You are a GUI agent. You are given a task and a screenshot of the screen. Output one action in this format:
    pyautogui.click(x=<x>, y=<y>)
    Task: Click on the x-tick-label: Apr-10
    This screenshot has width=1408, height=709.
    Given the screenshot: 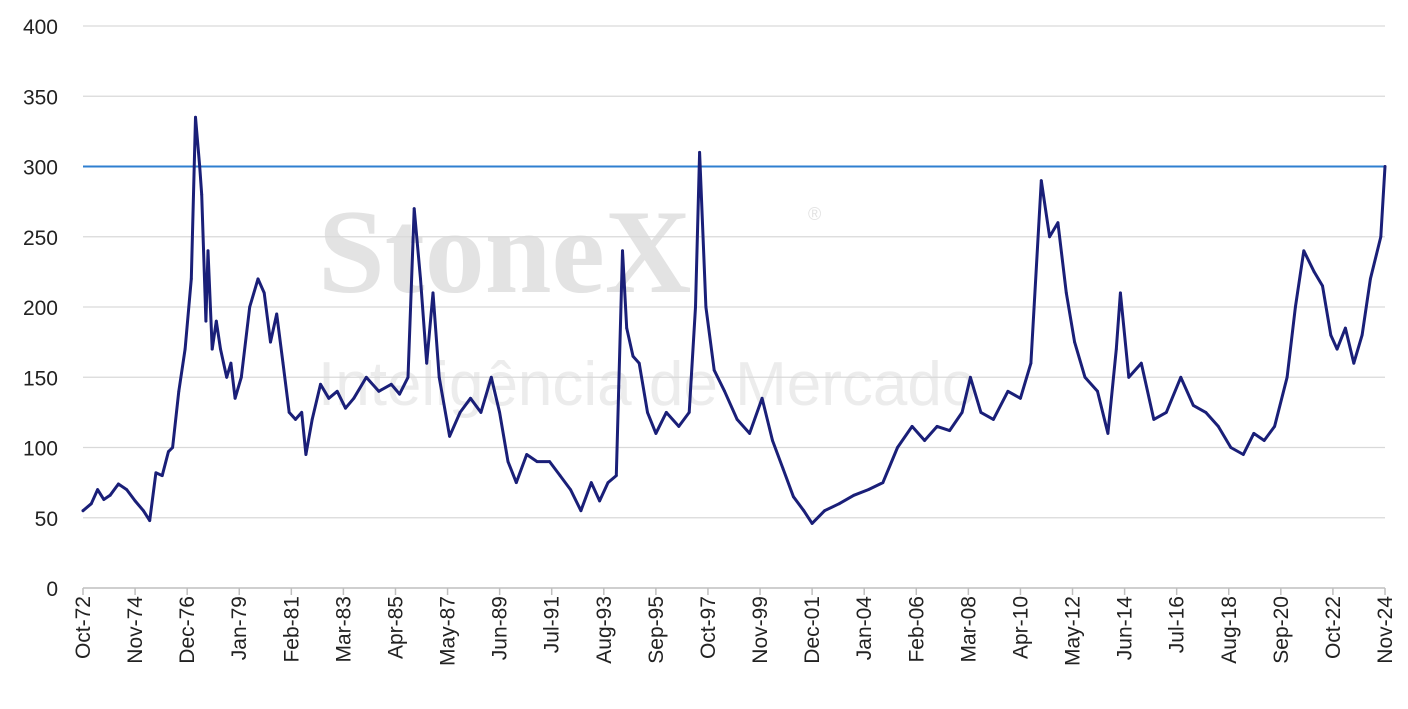 What is the action you would take?
    pyautogui.click(x=1020, y=627)
    